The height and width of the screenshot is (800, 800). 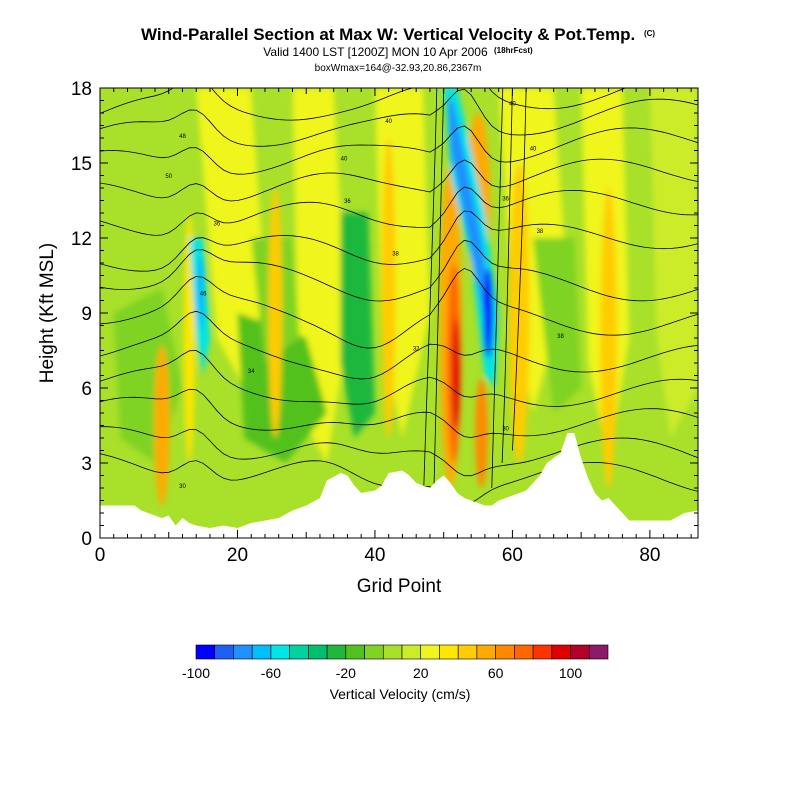 I want to click on colorbar-tick-label: 100, so click(x=571, y=673).